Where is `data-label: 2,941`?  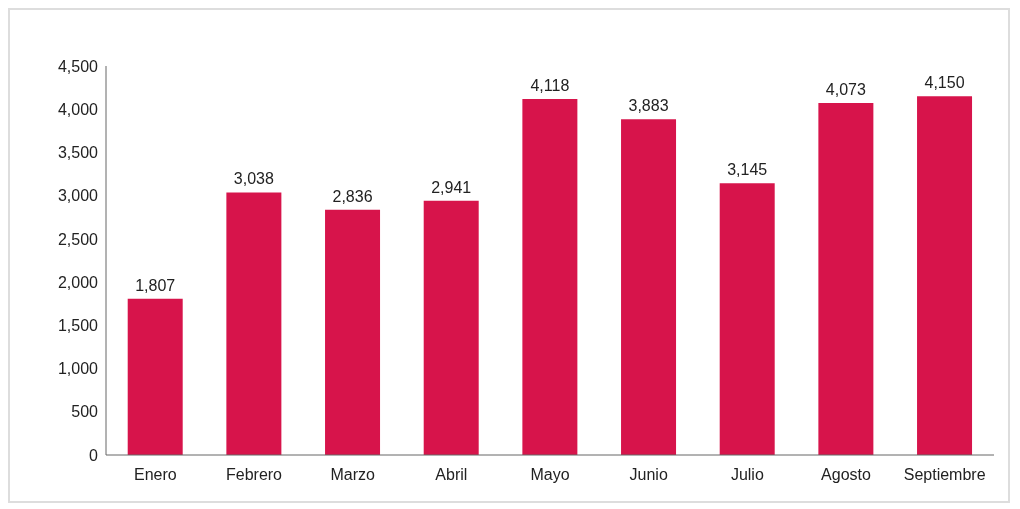 data-label: 2,941 is located at coordinates (451, 187).